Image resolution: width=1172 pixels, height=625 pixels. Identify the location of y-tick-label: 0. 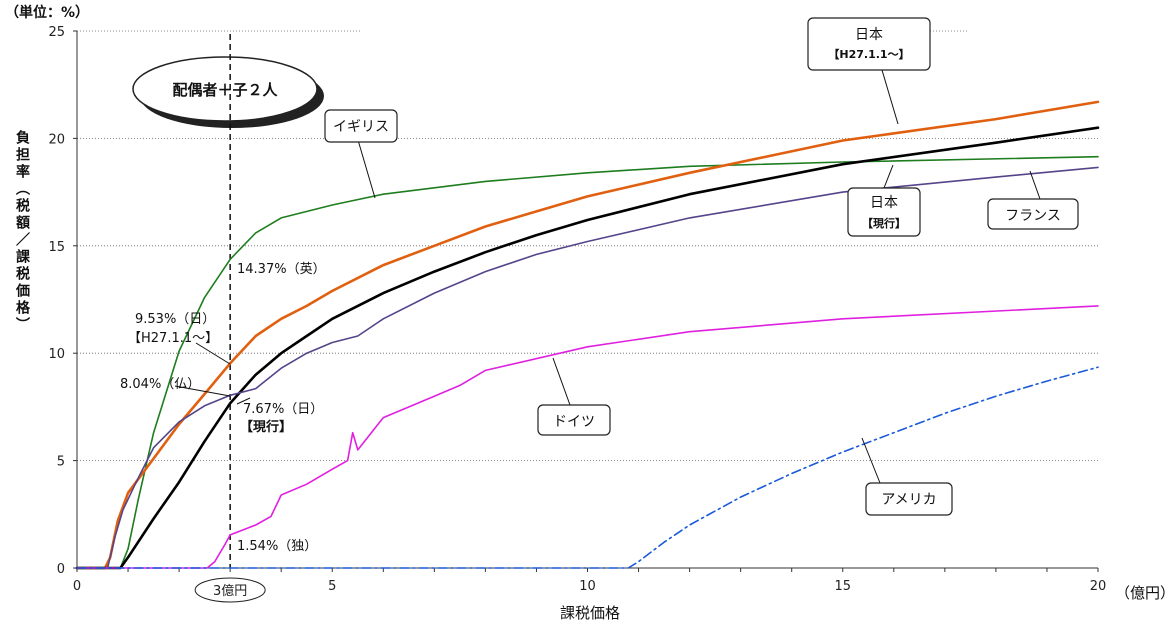
(61, 569).